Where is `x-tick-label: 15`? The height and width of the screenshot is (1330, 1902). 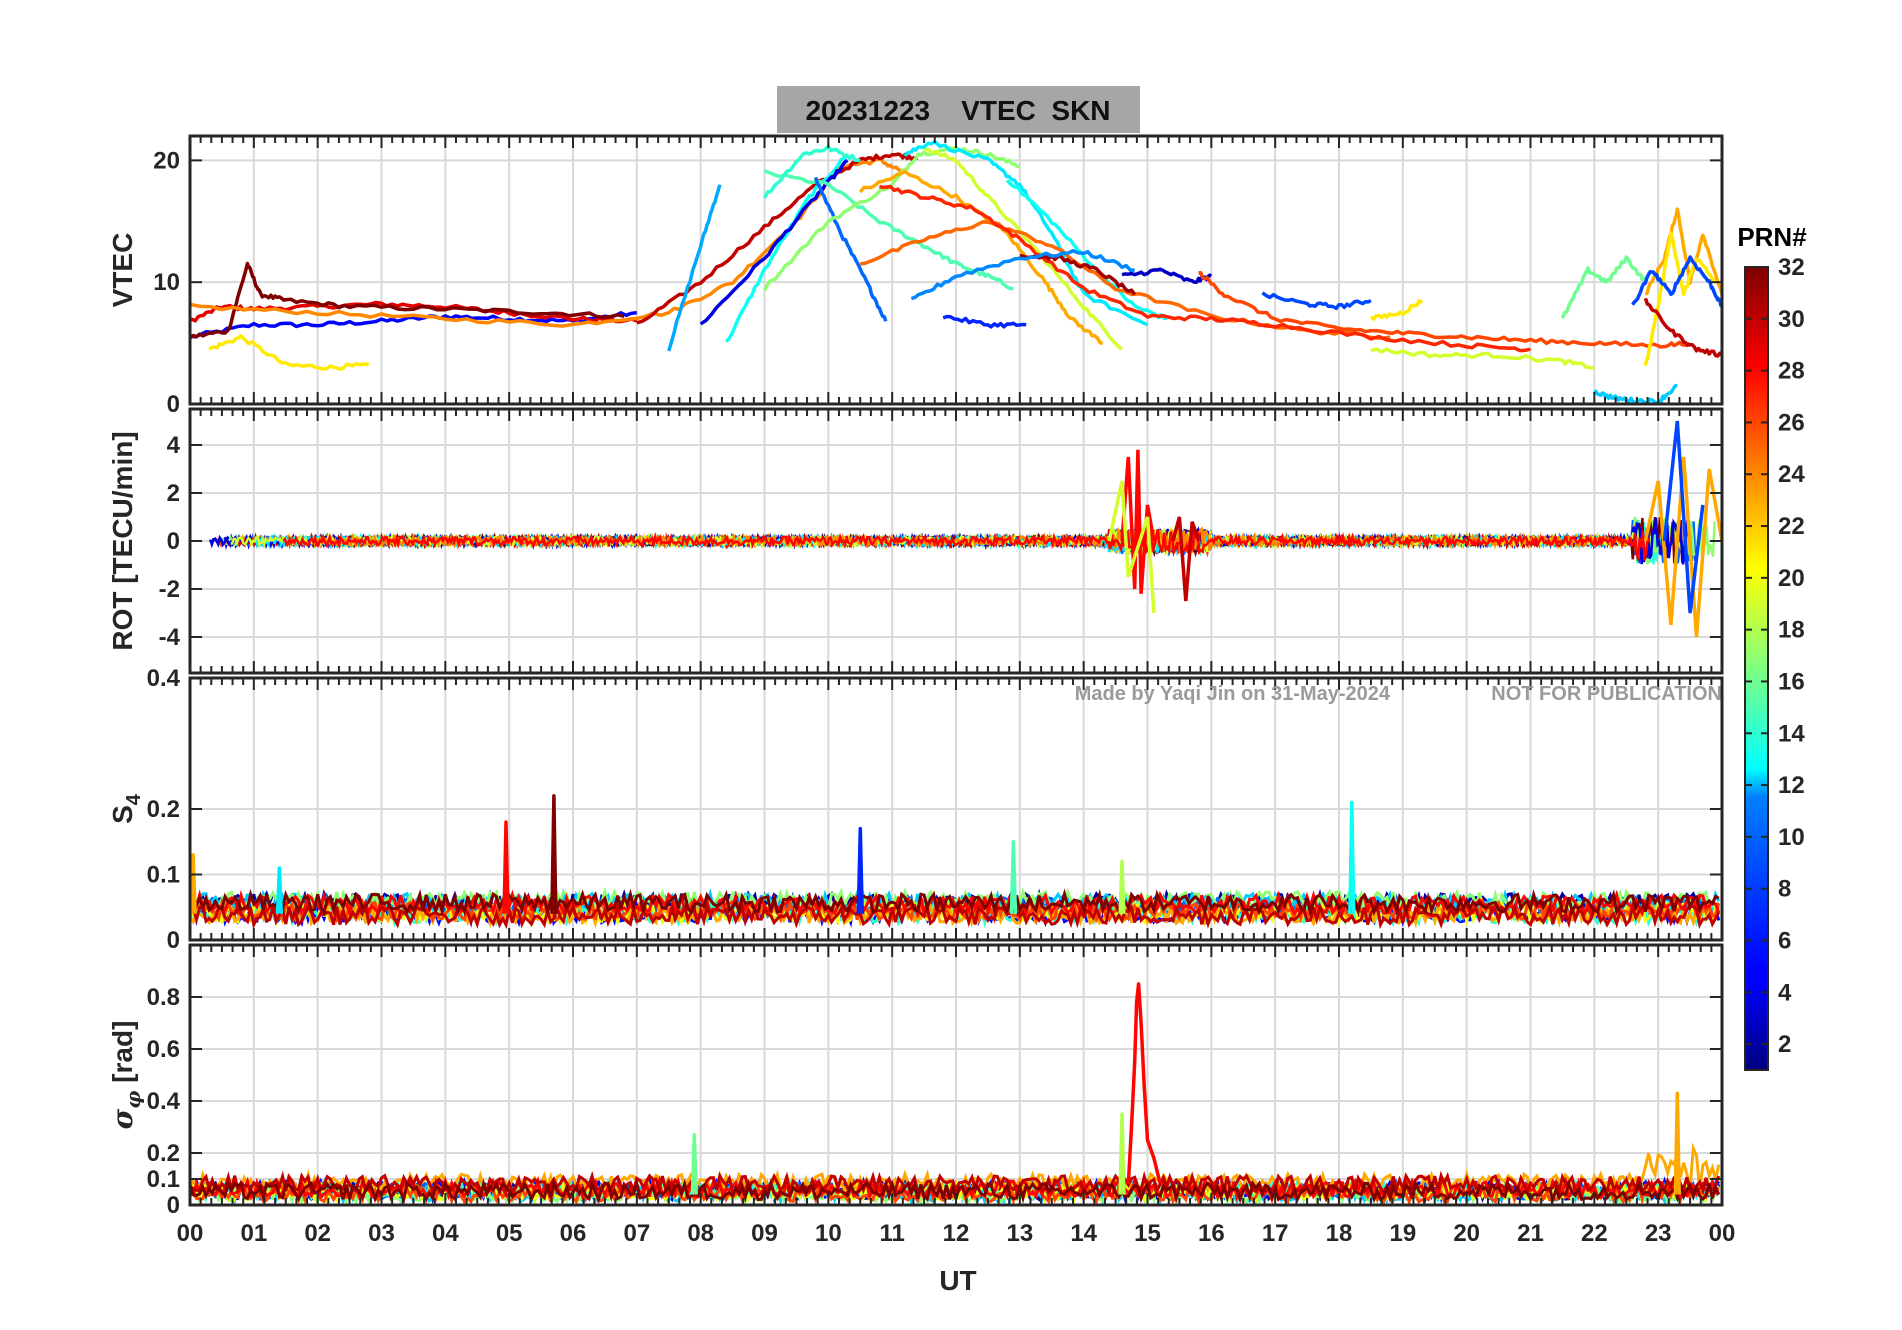
x-tick-label: 15 is located at coordinates (1147, 1233).